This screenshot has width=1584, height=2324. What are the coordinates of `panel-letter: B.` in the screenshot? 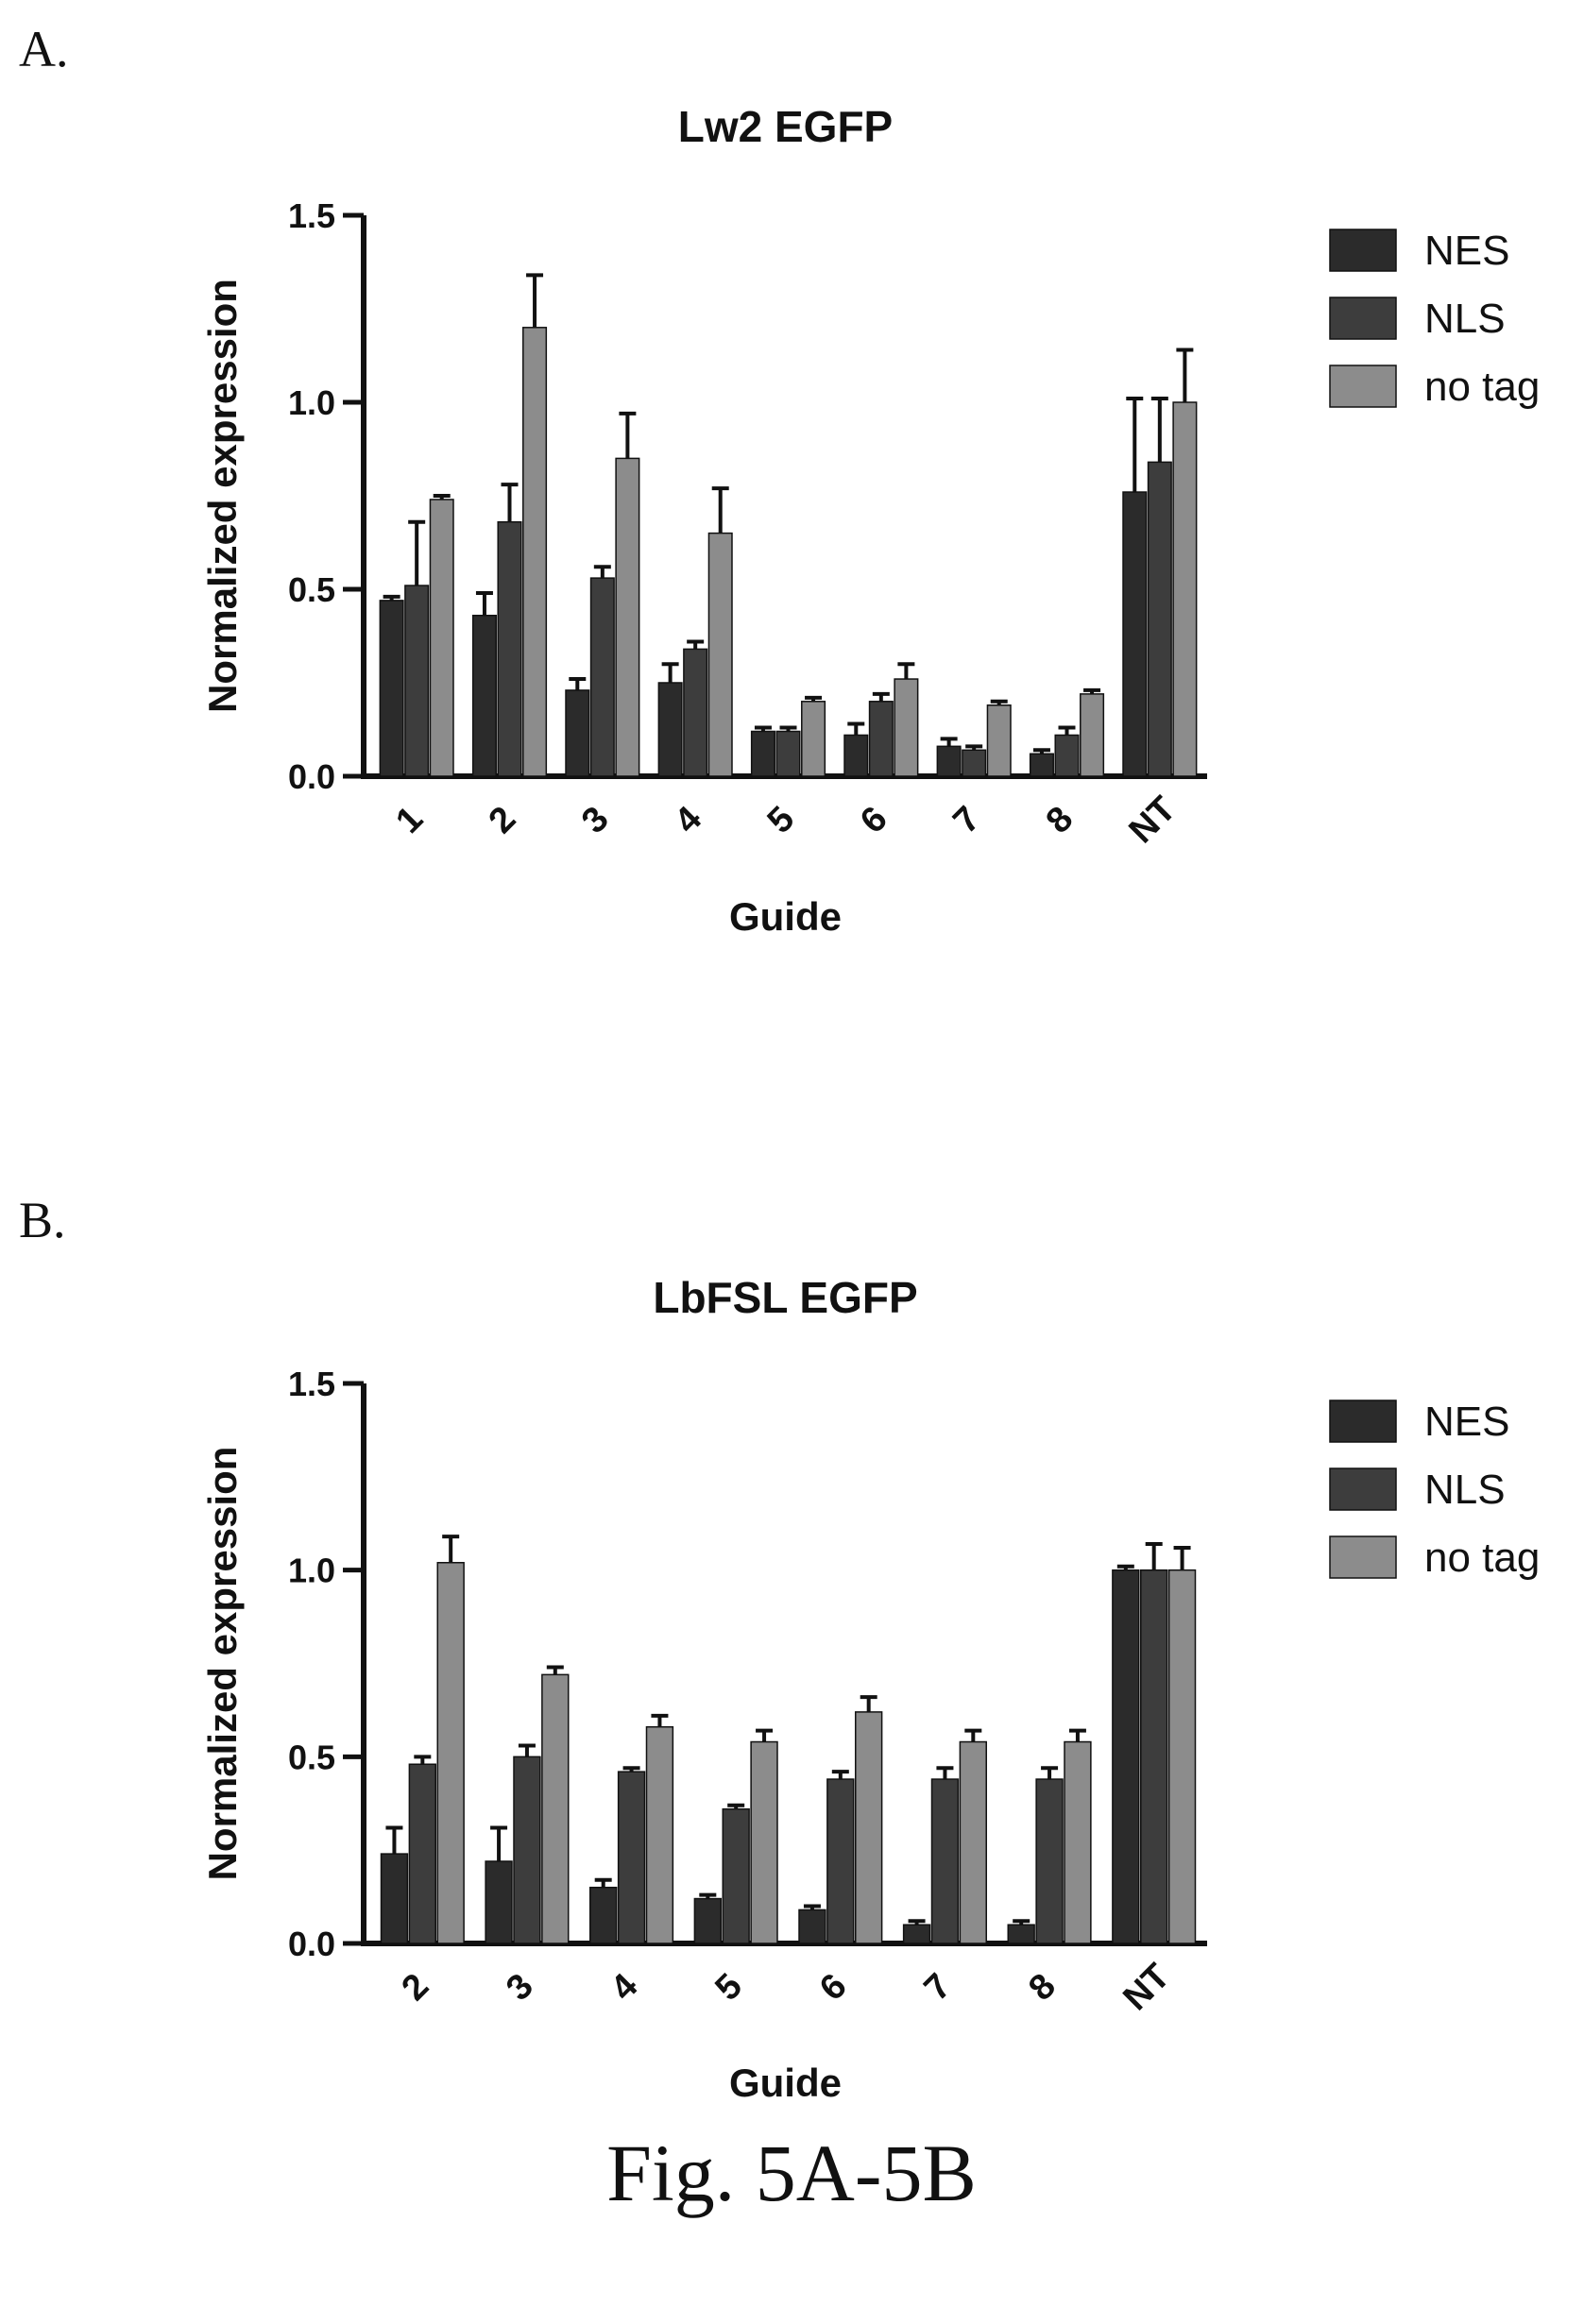 It's located at (42, 1220).